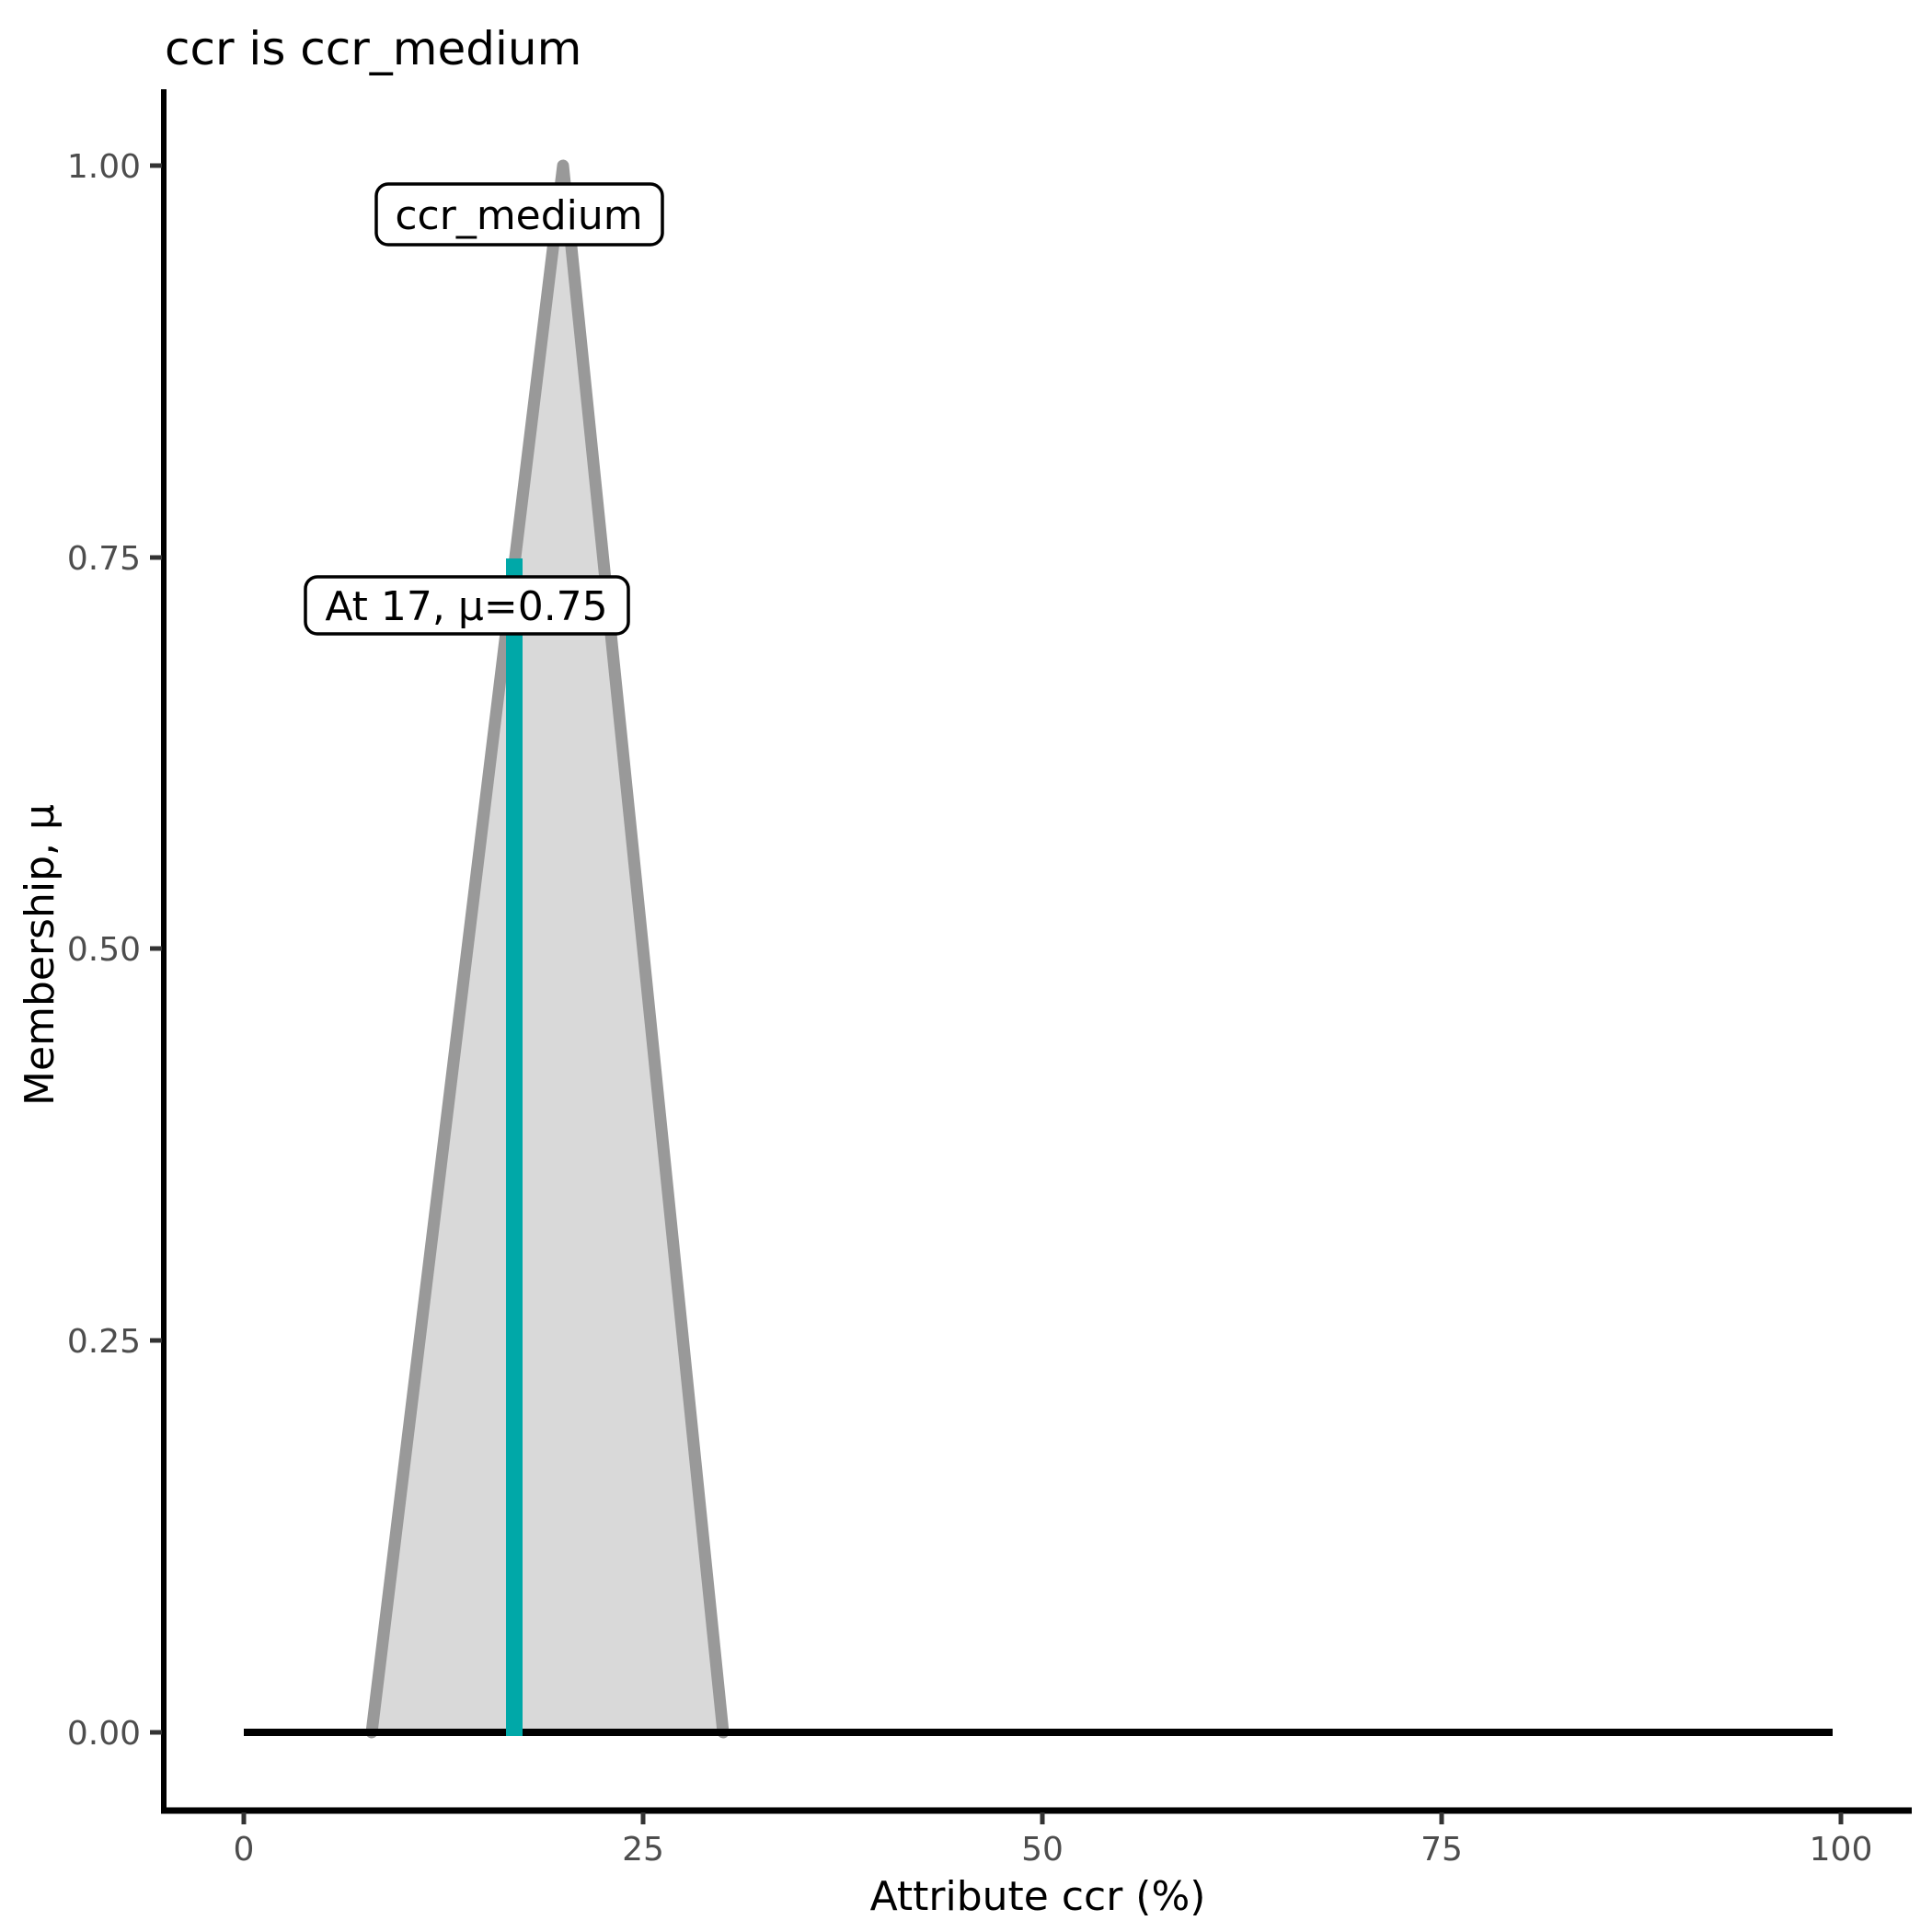 The image size is (1932, 1932). What do you see at coordinates (1038, 1896) in the screenshot?
I see `x-axis-title: Attribute ccr (%)` at bounding box center [1038, 1896].